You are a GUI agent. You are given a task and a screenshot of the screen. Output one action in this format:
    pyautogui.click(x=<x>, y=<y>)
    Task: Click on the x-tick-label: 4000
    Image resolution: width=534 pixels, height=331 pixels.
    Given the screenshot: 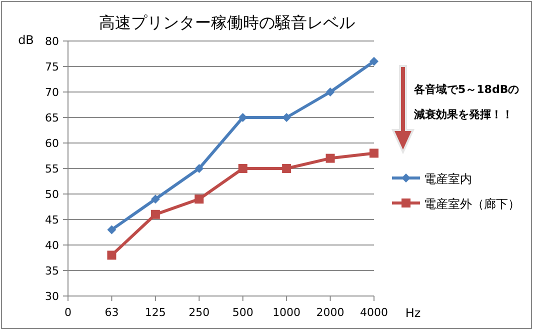 What is the action you would take?
    pyautogui.click(x=374, y=312)
    